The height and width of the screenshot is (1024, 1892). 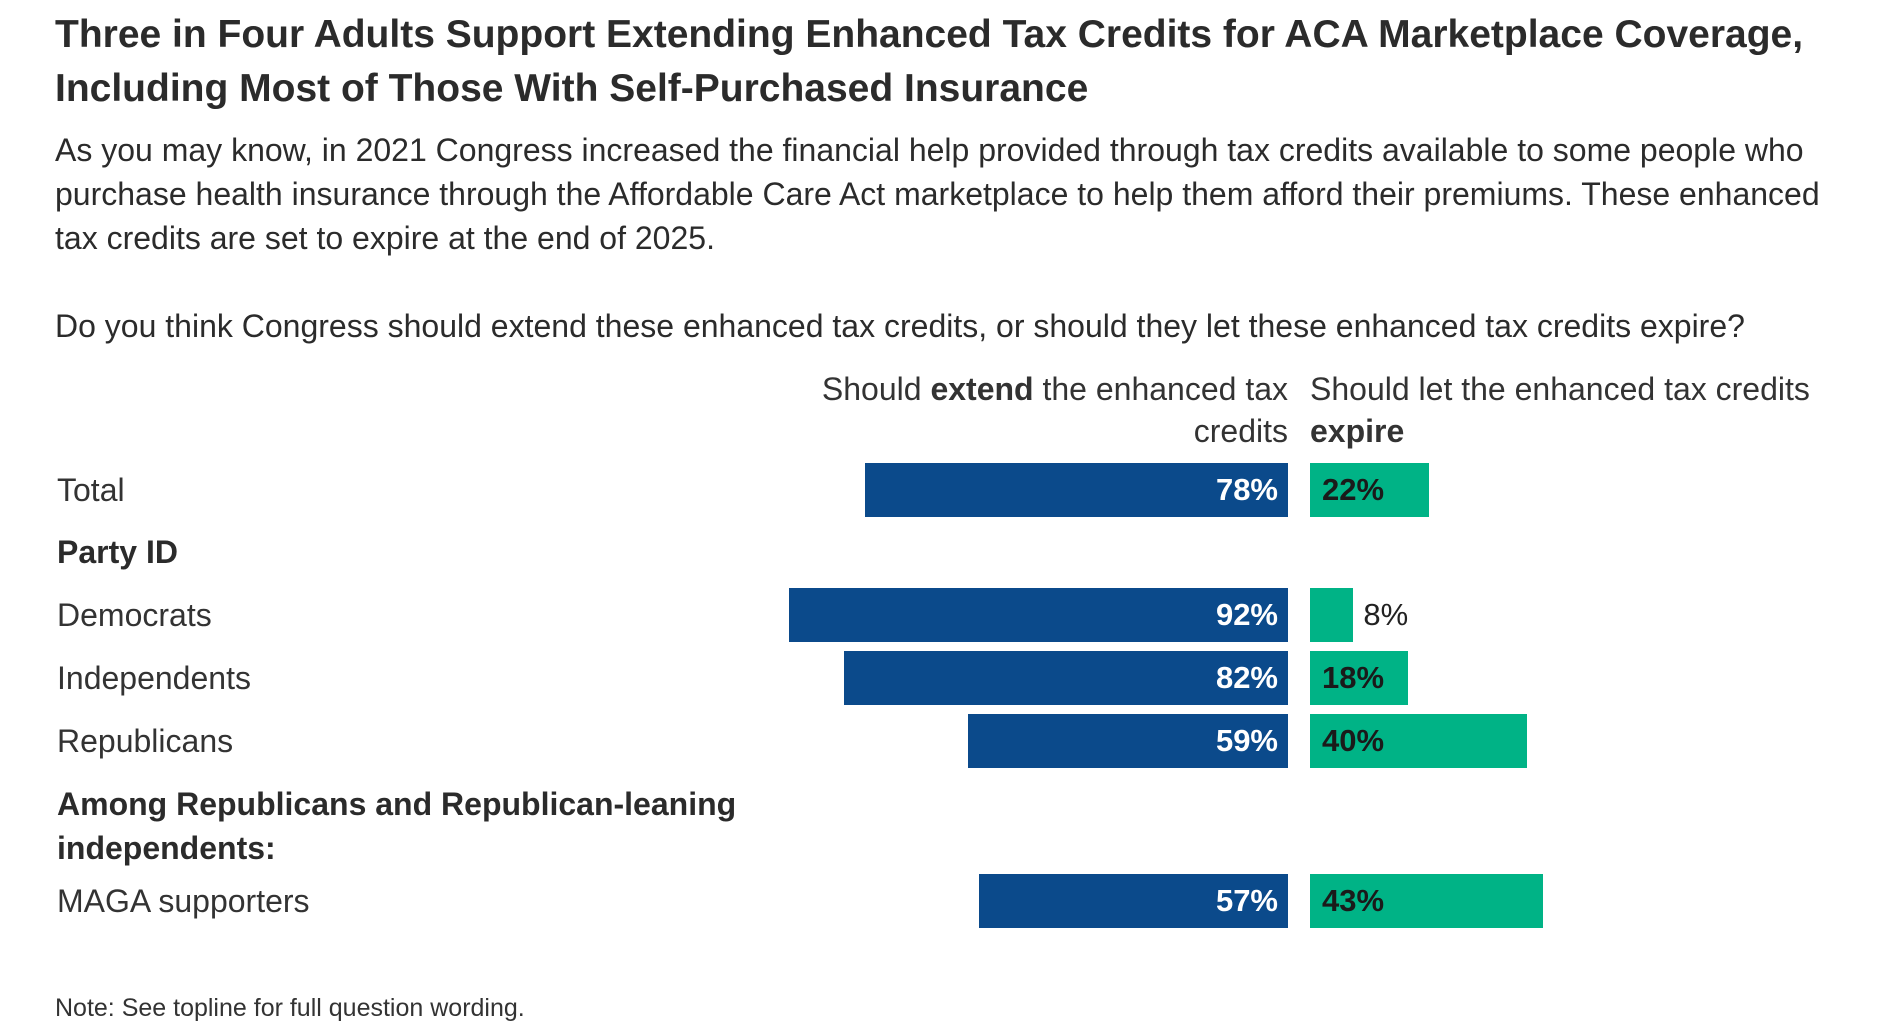 I want to click on extend-value-maga-supporters: 57%, so click(x=1246, y=900).